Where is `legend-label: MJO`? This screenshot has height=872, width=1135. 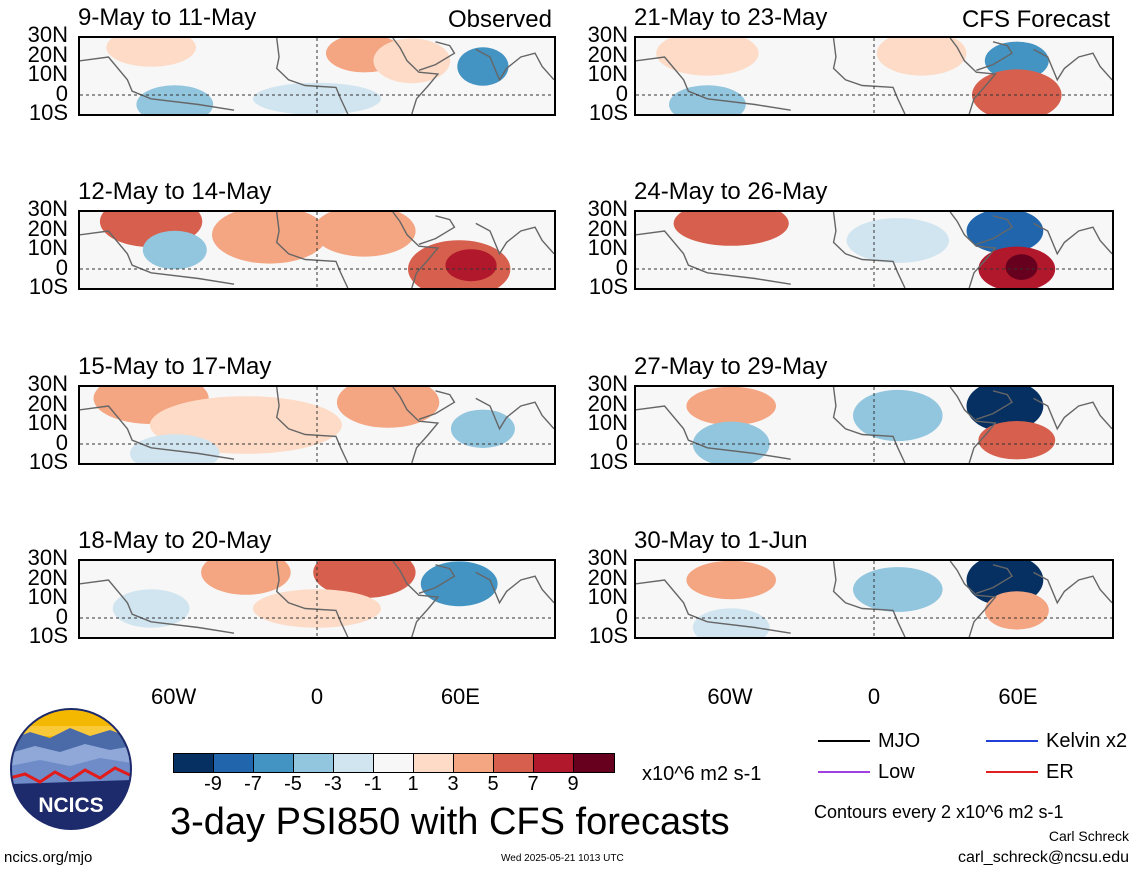 legend-label: MJO is located at coordinates (899, 741).